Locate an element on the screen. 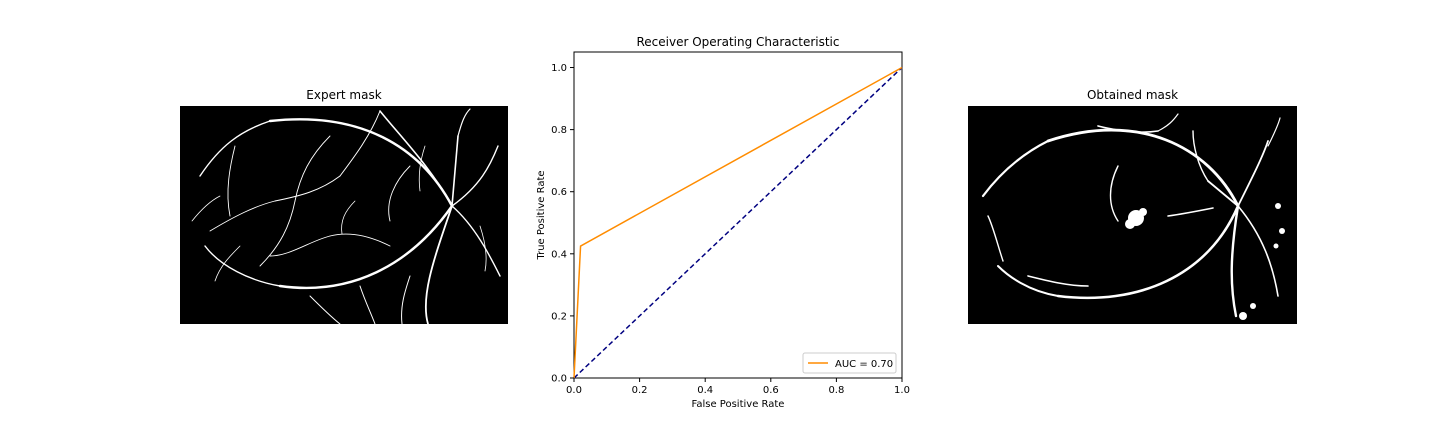  obtained-mask-image is located at coordinates (1132, 215).